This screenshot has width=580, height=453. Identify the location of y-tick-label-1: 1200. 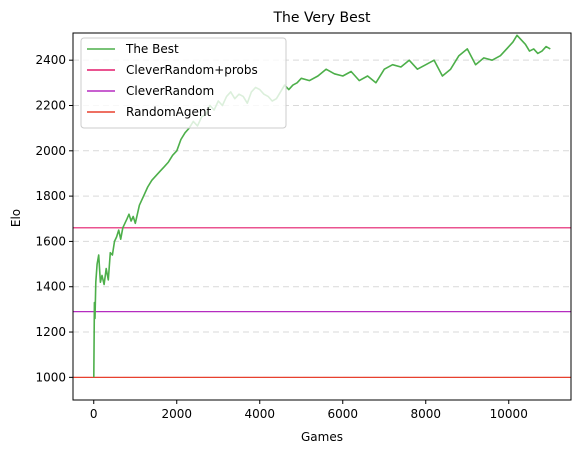
(50, 332).